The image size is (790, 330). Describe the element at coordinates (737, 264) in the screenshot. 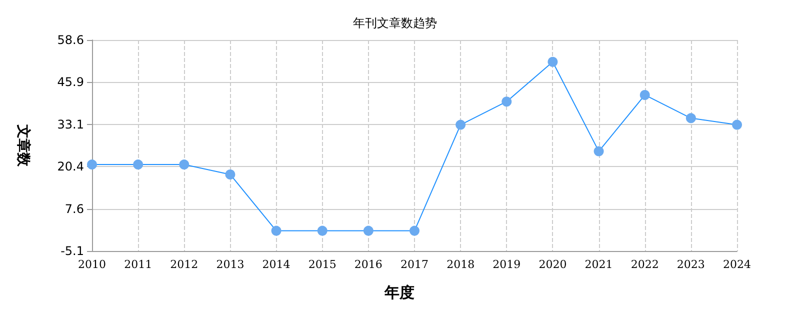

I see `x-tick-label: 2024` at that location.